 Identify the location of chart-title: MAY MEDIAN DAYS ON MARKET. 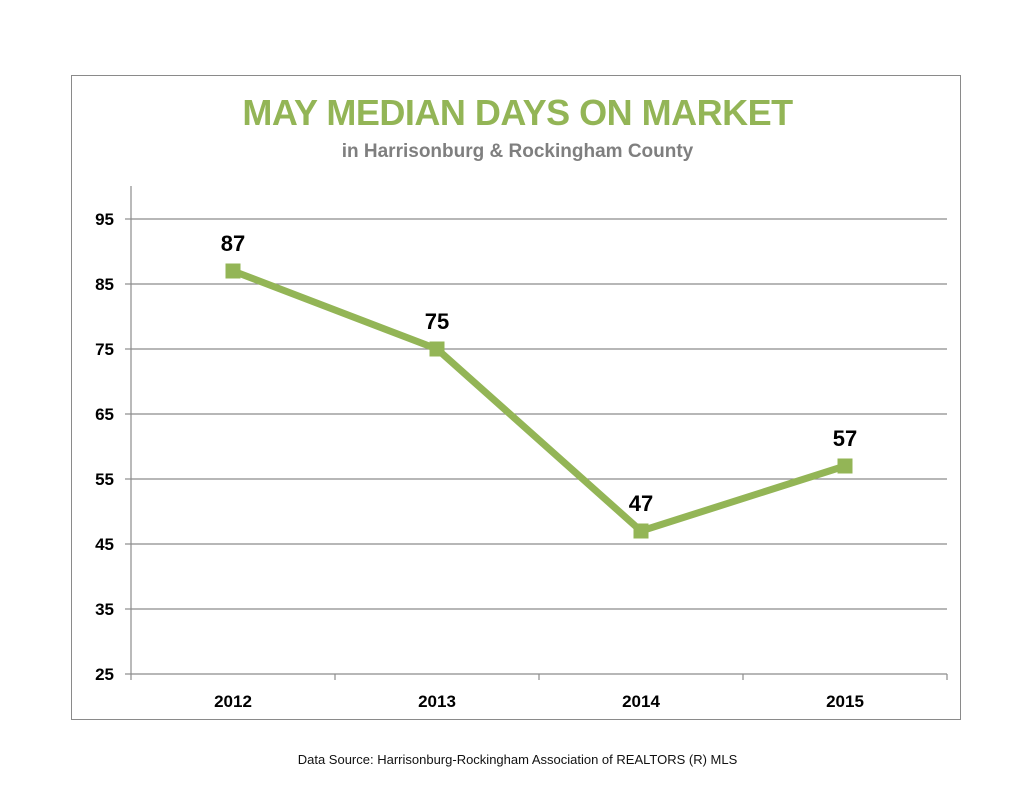
(517, 112).